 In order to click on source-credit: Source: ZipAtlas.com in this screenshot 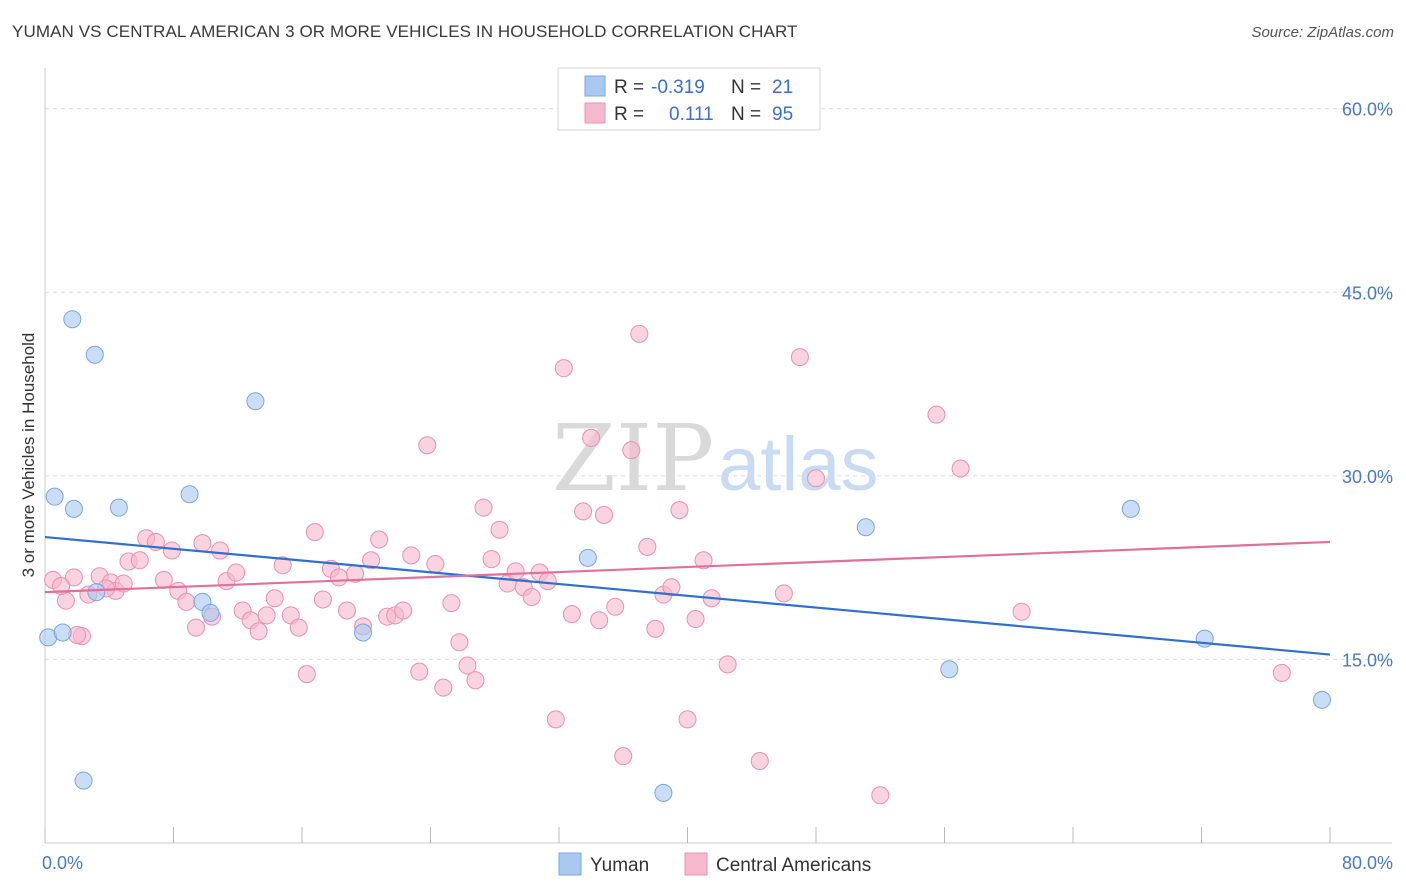, I will do `click(1322, 32)`.